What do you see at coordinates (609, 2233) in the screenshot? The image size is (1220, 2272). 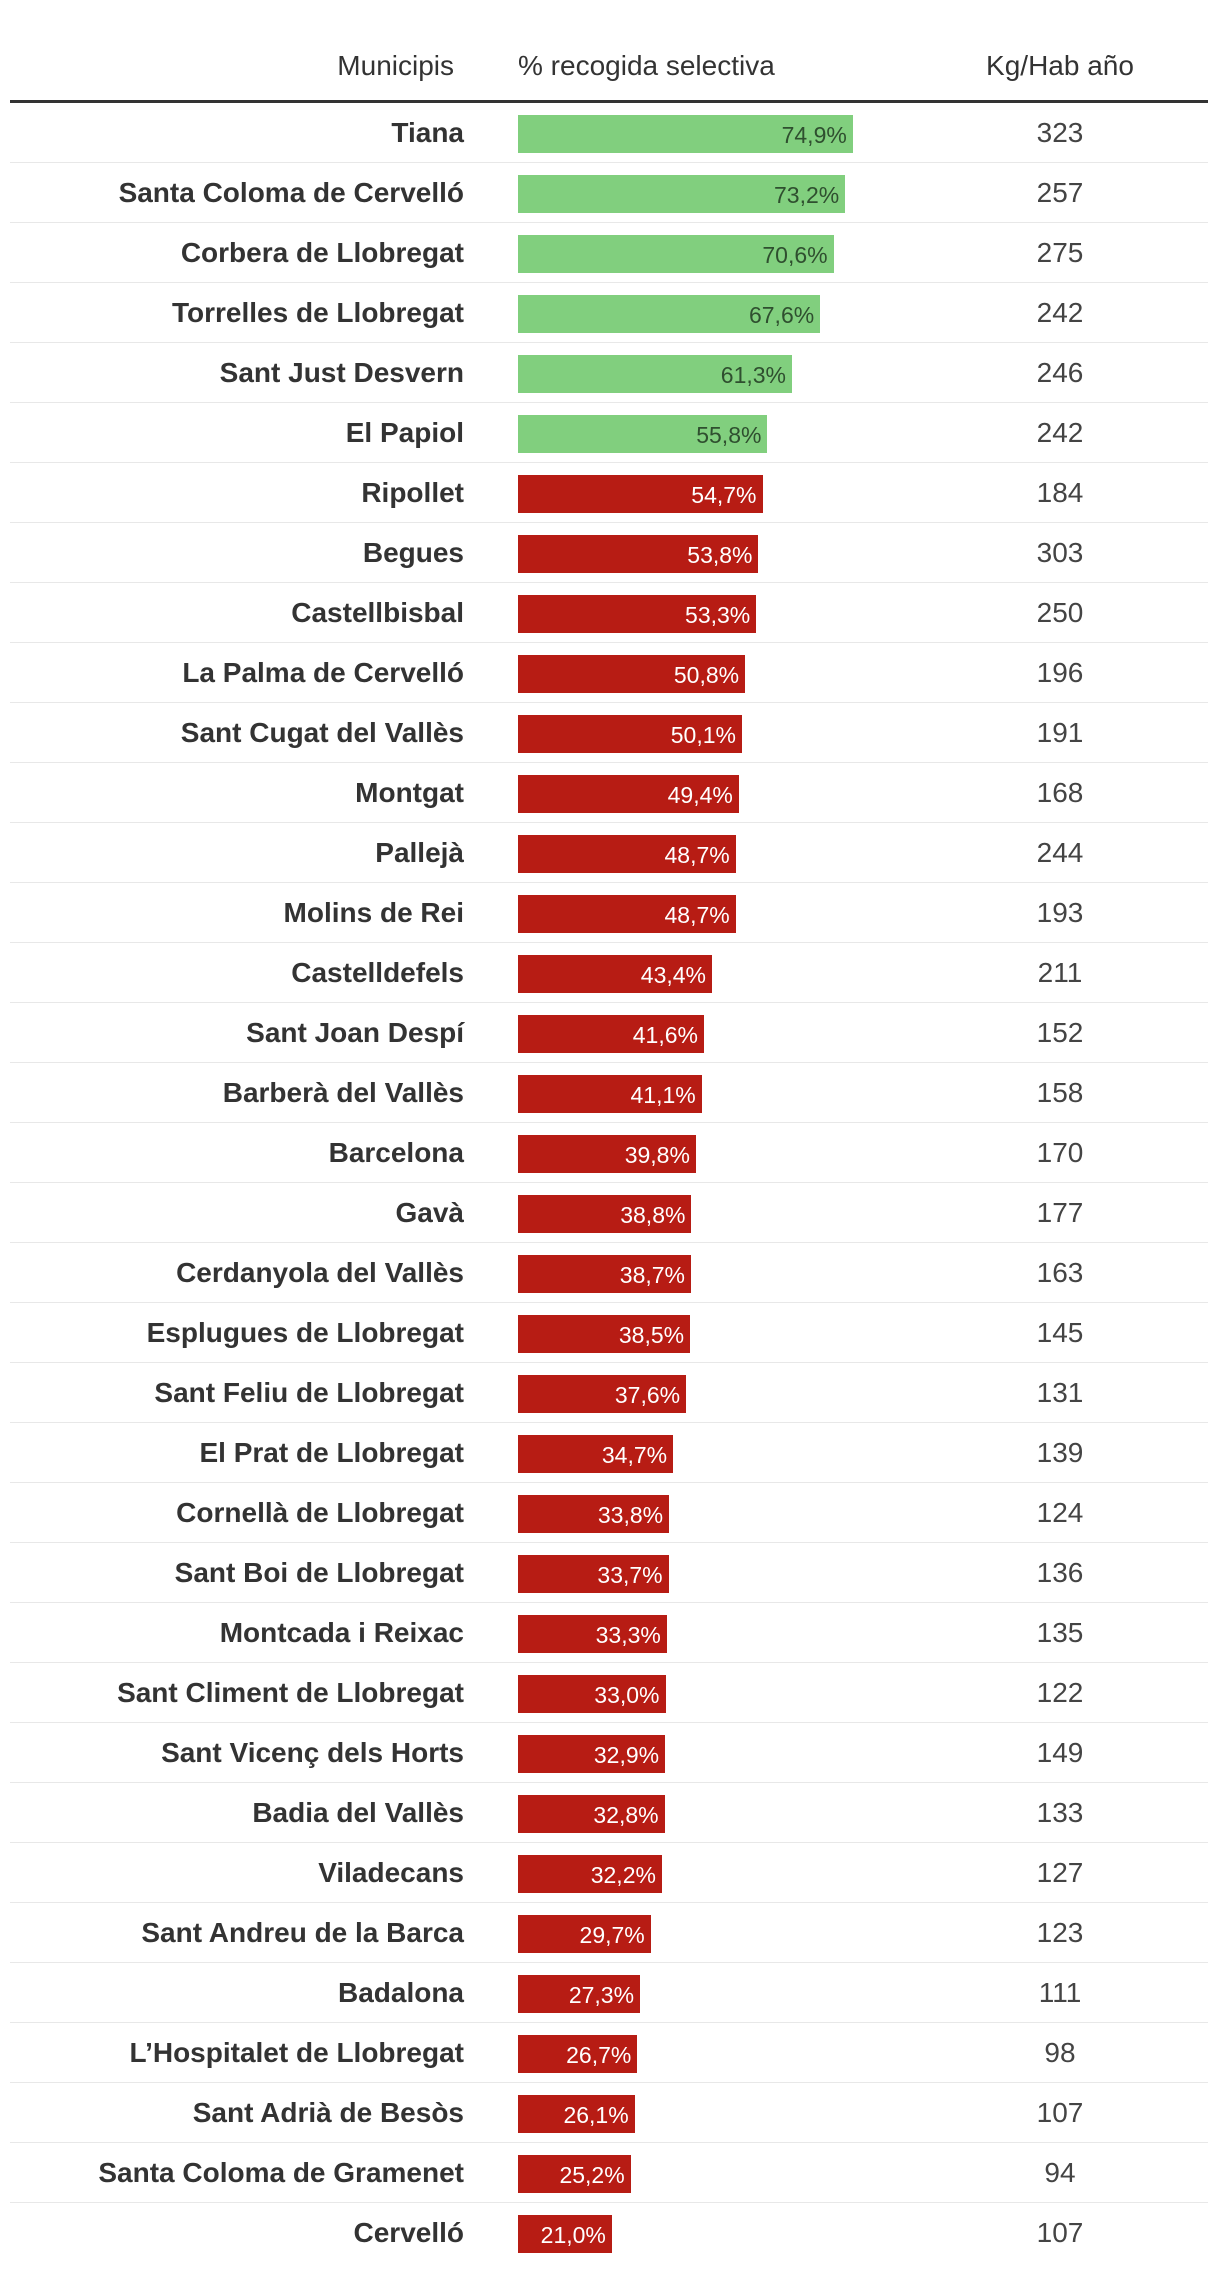 I see `table-row: Cervelló 21,0% 107` at bounding box center [609, 2233].